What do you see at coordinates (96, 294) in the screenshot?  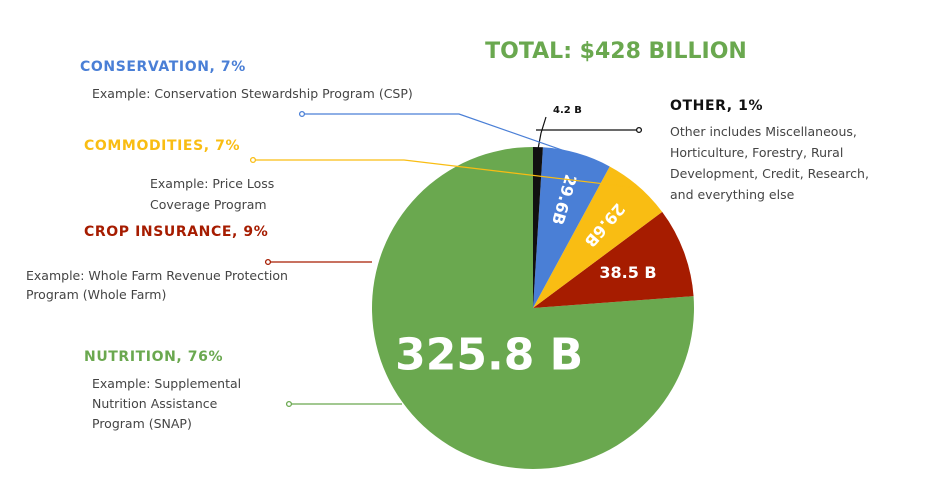 I see `legend-description-line: Program (Whole Farm)` at bounding box center [96, 294].